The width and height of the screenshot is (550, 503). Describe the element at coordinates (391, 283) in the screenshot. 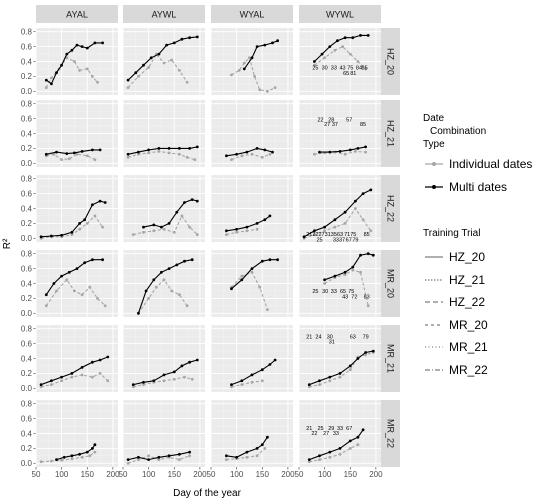

I see `row-strip-label-mr_20: MR_20` at that location.